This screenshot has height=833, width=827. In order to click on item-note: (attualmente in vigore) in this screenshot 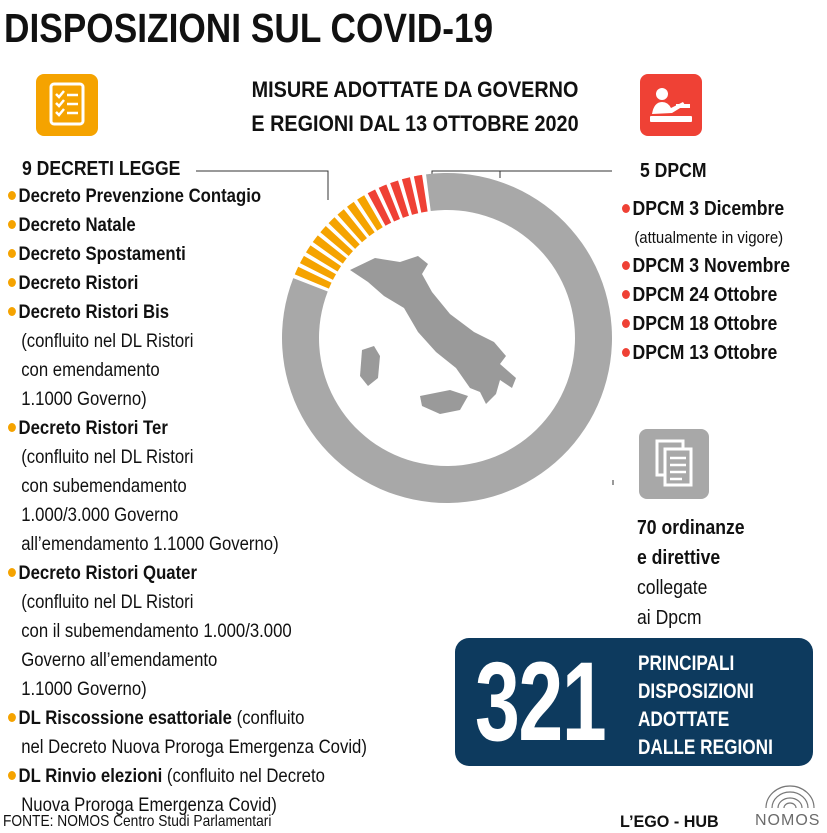, I will do `click(709, 237)`.